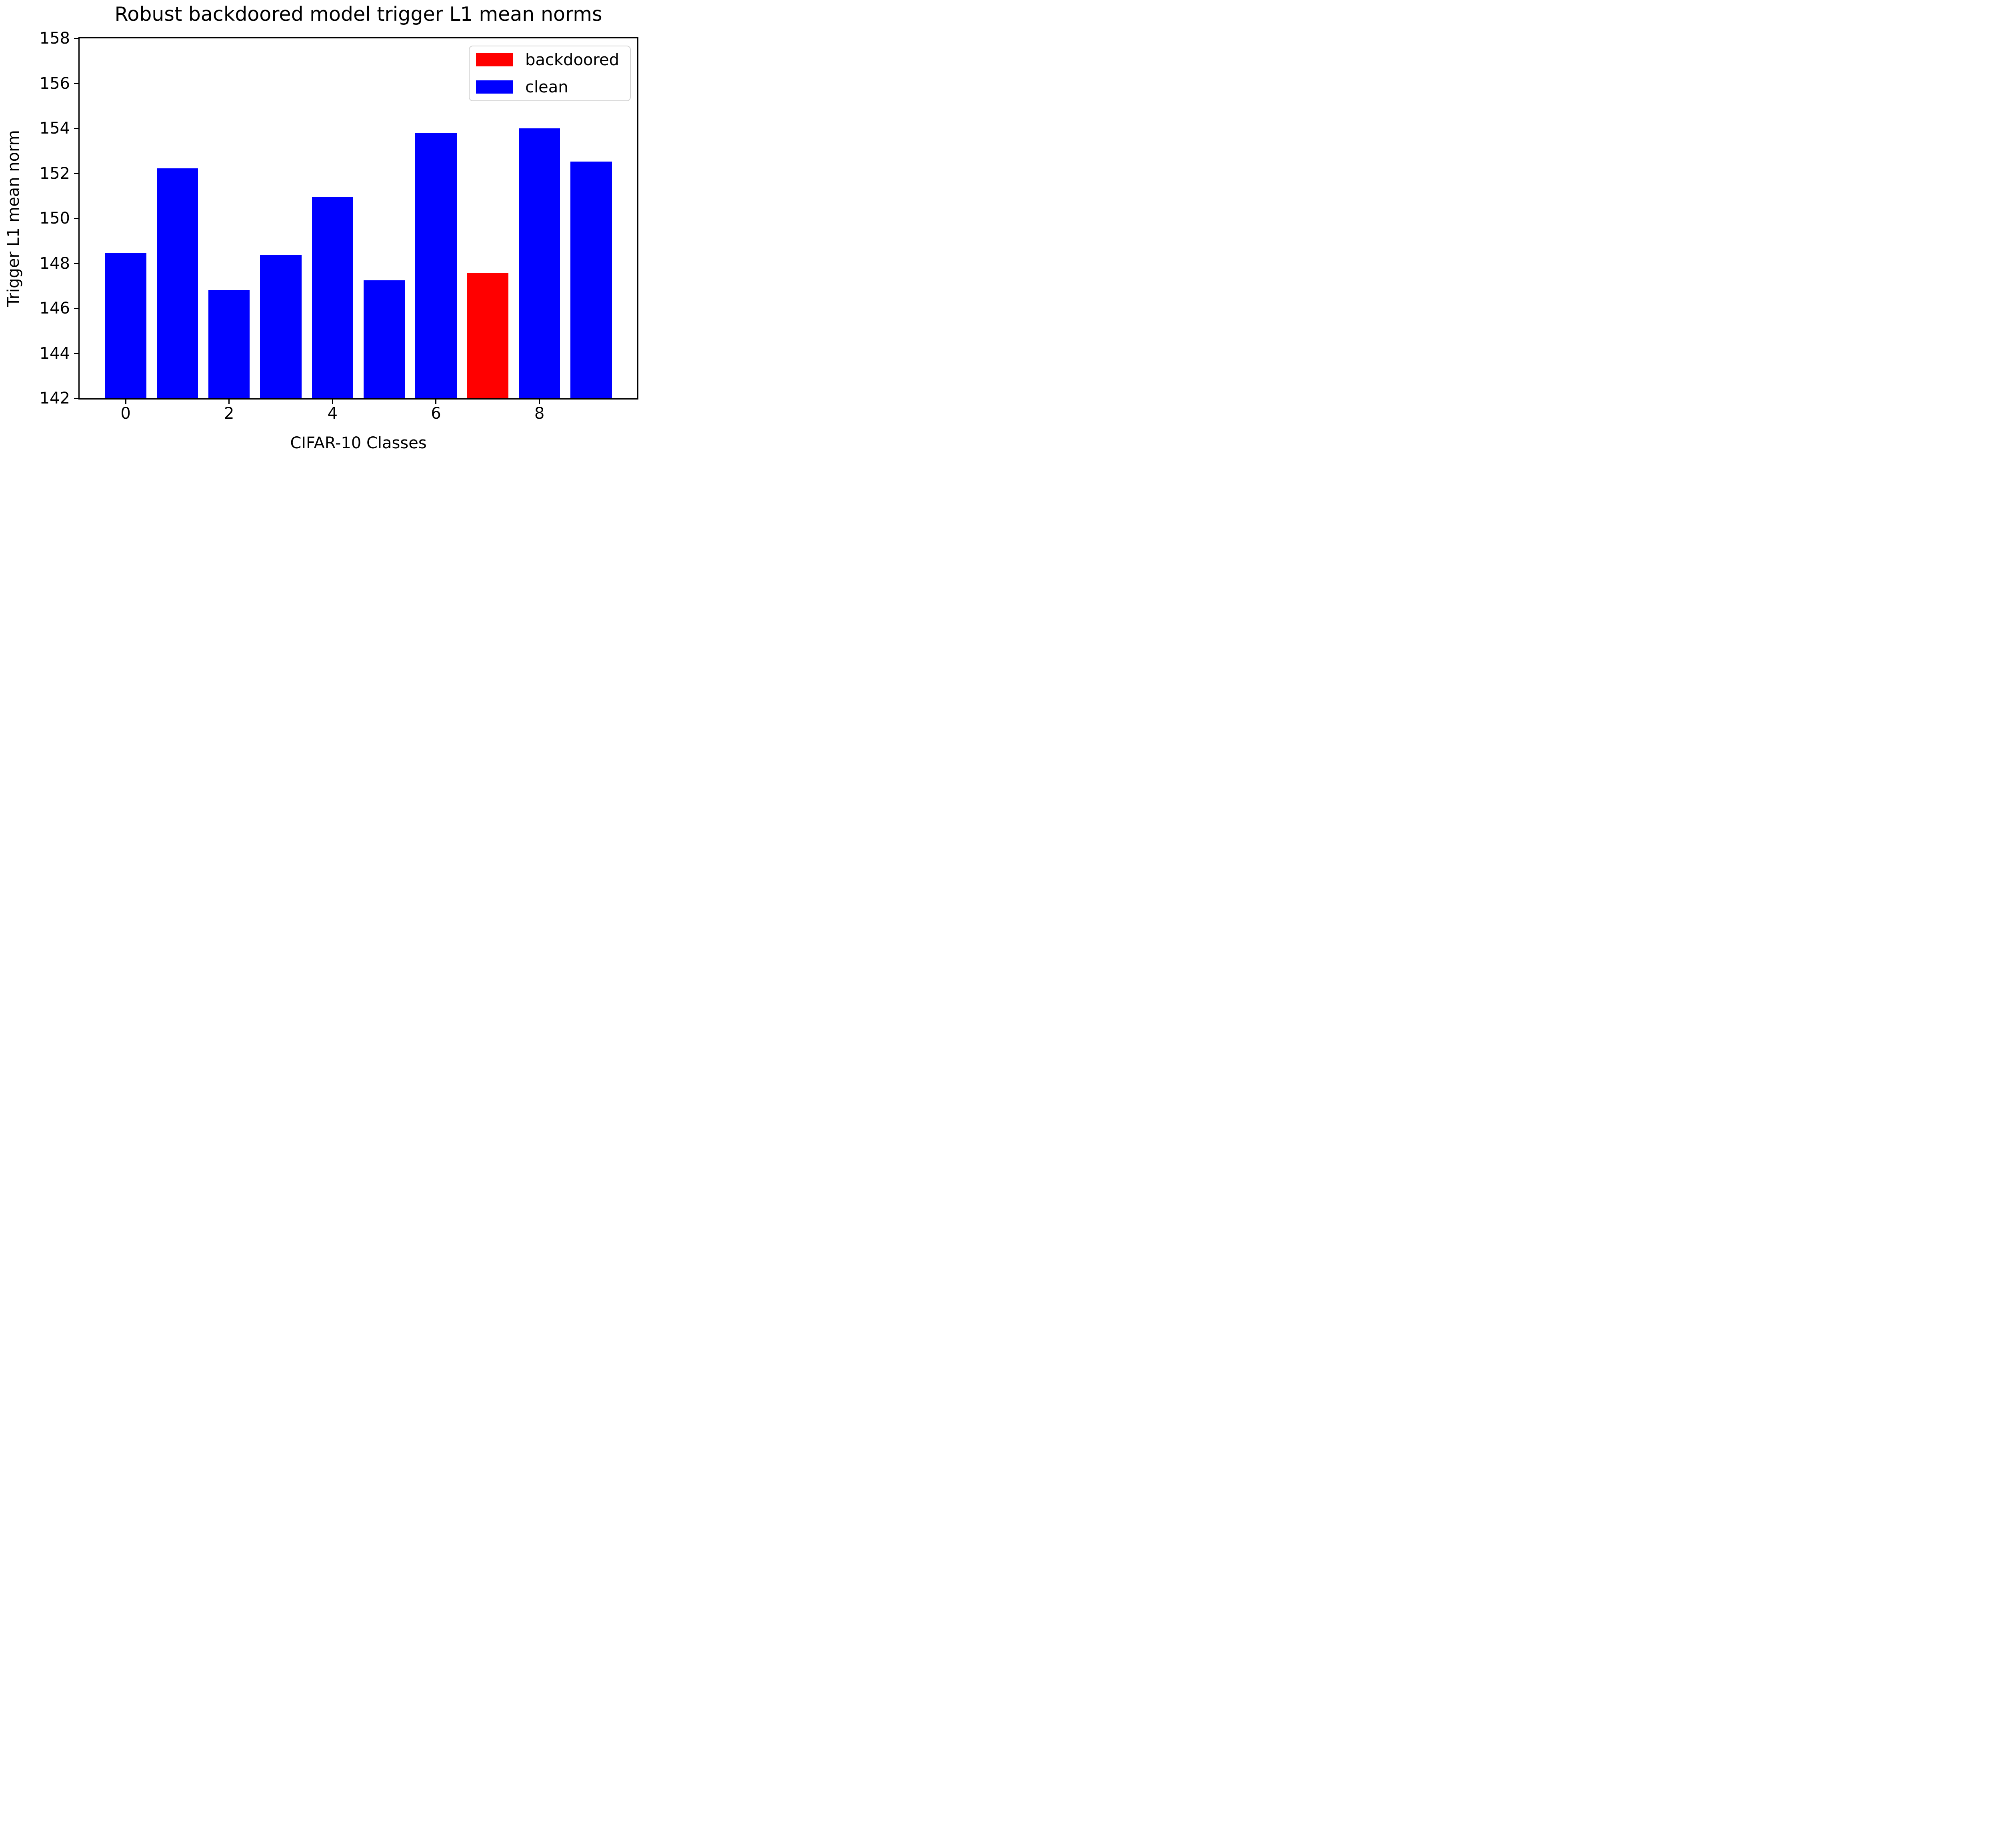 This screenshot has width=2000, height=1848. I want to click on legend-label-clean: clean, so click(546, 87).